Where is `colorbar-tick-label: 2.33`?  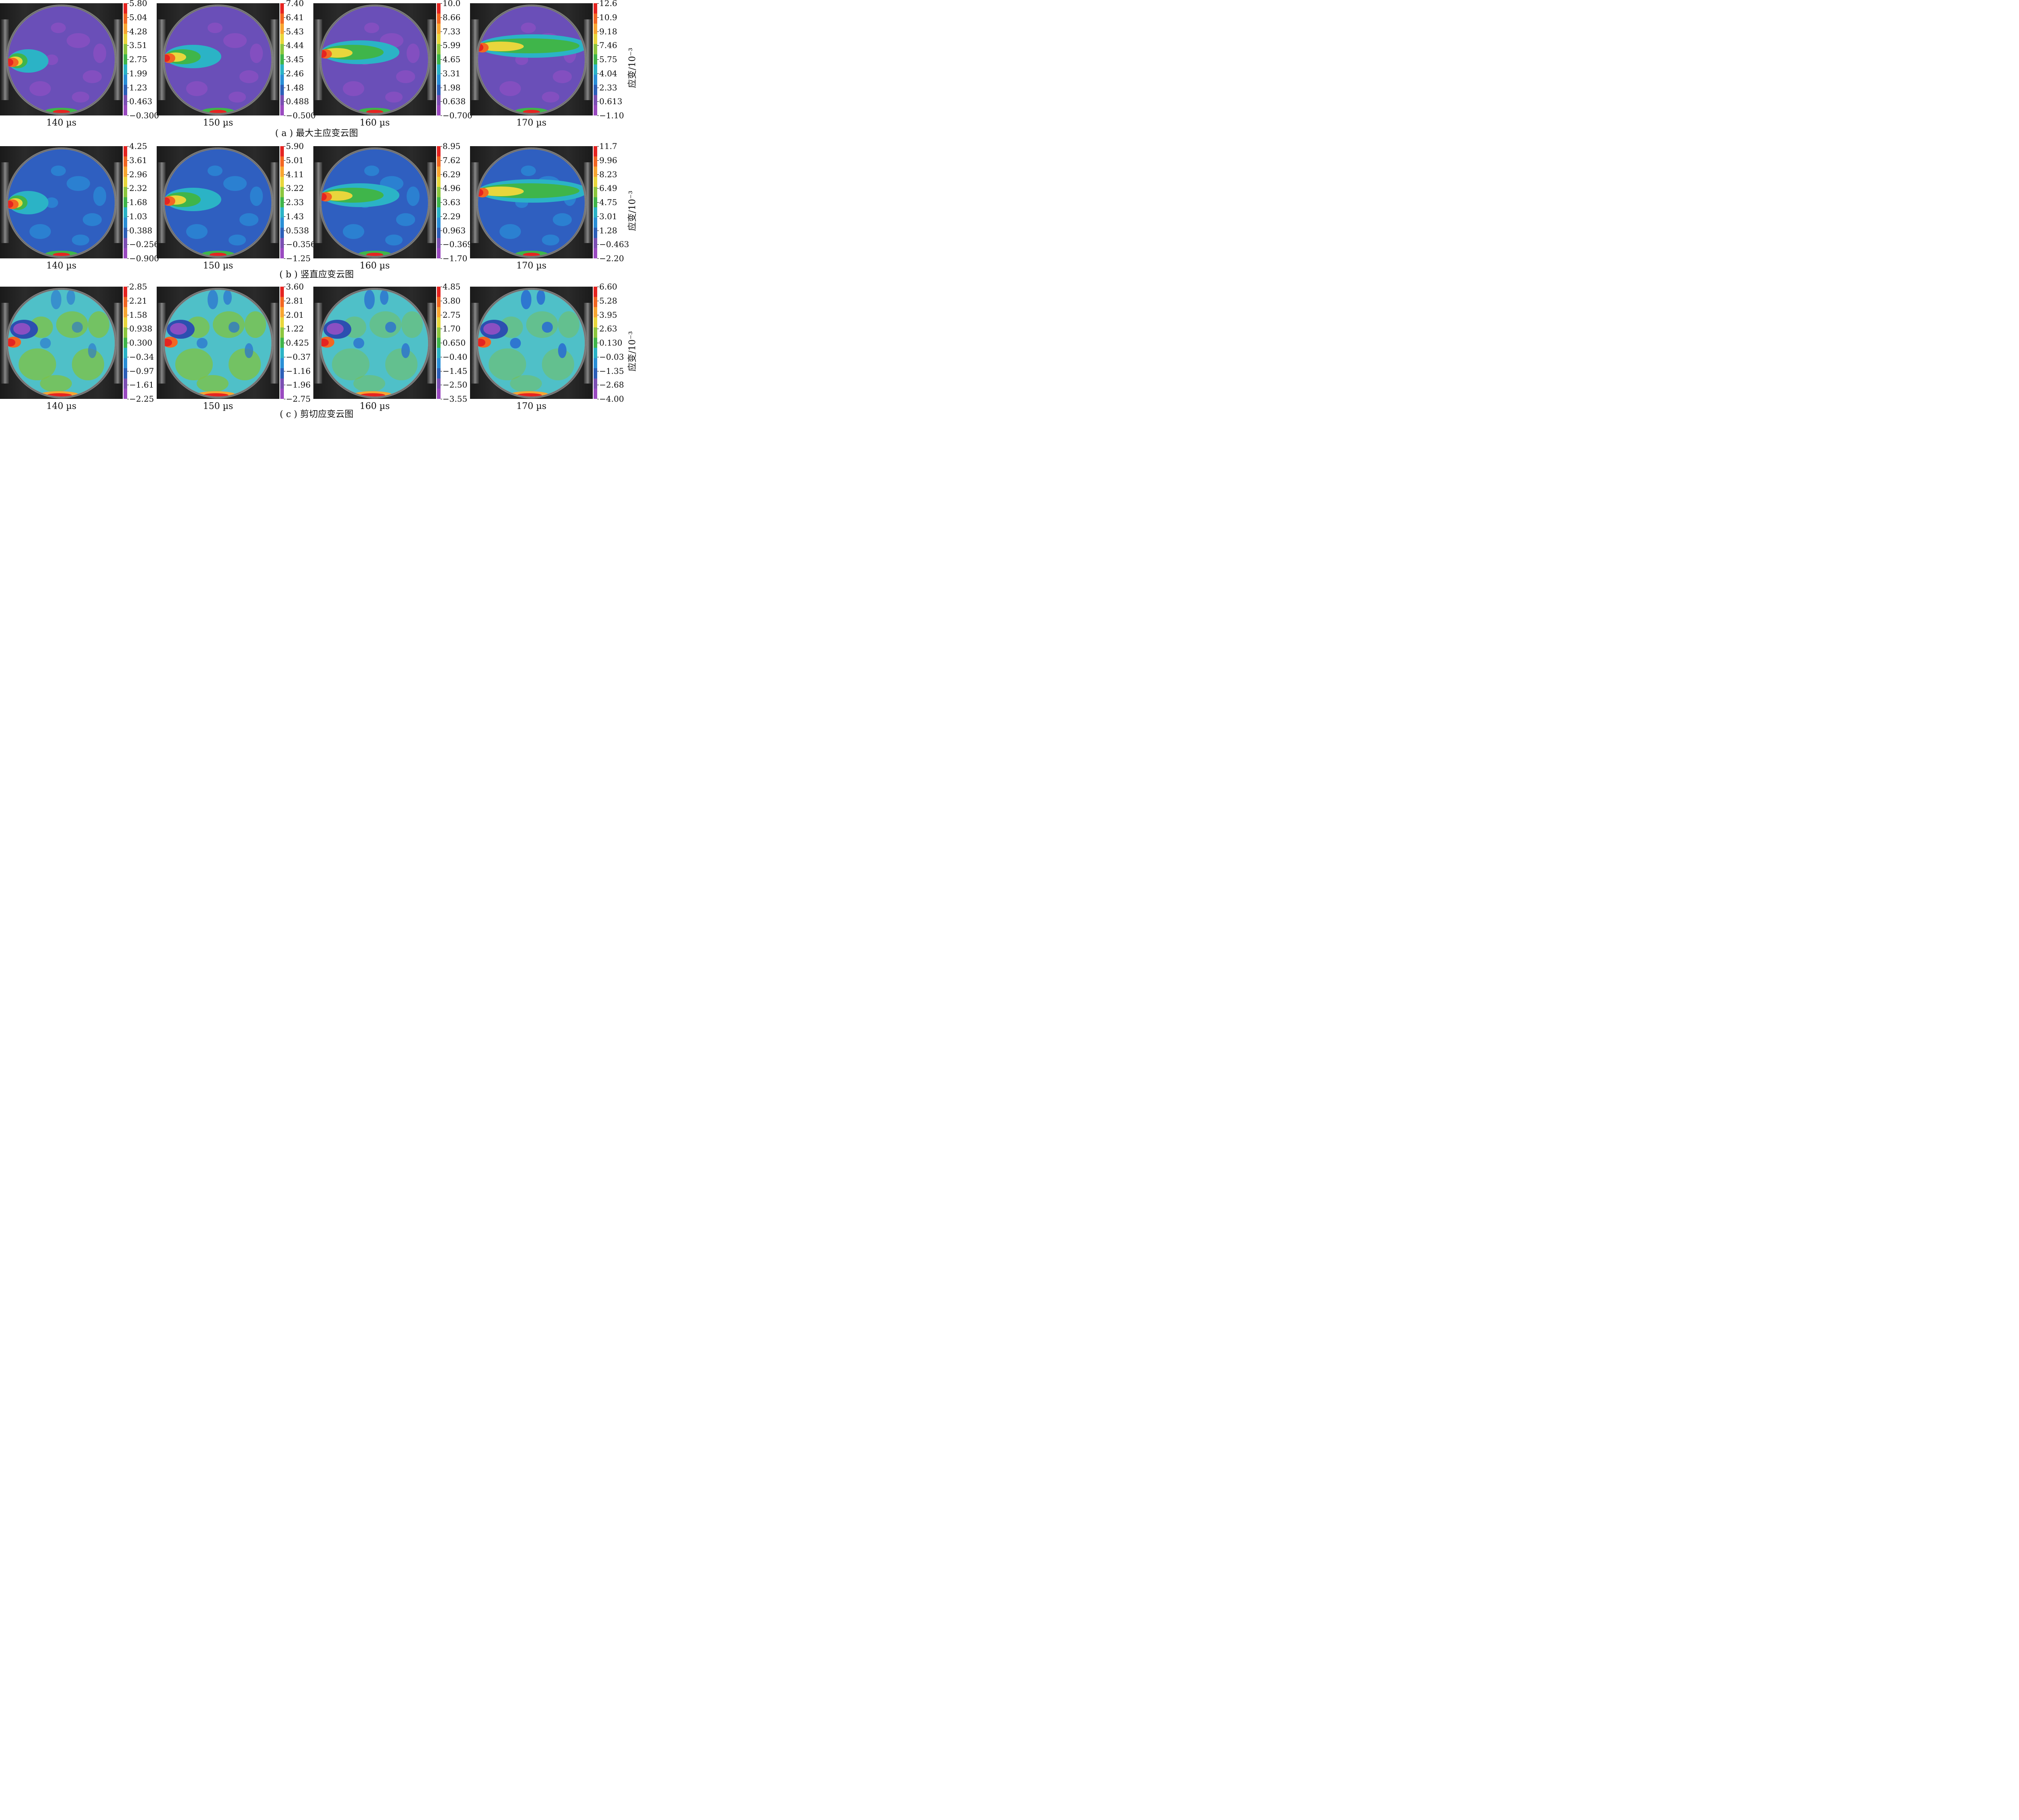 colorbar-tick-label: 2.33 is located at coordinates (608, 87).